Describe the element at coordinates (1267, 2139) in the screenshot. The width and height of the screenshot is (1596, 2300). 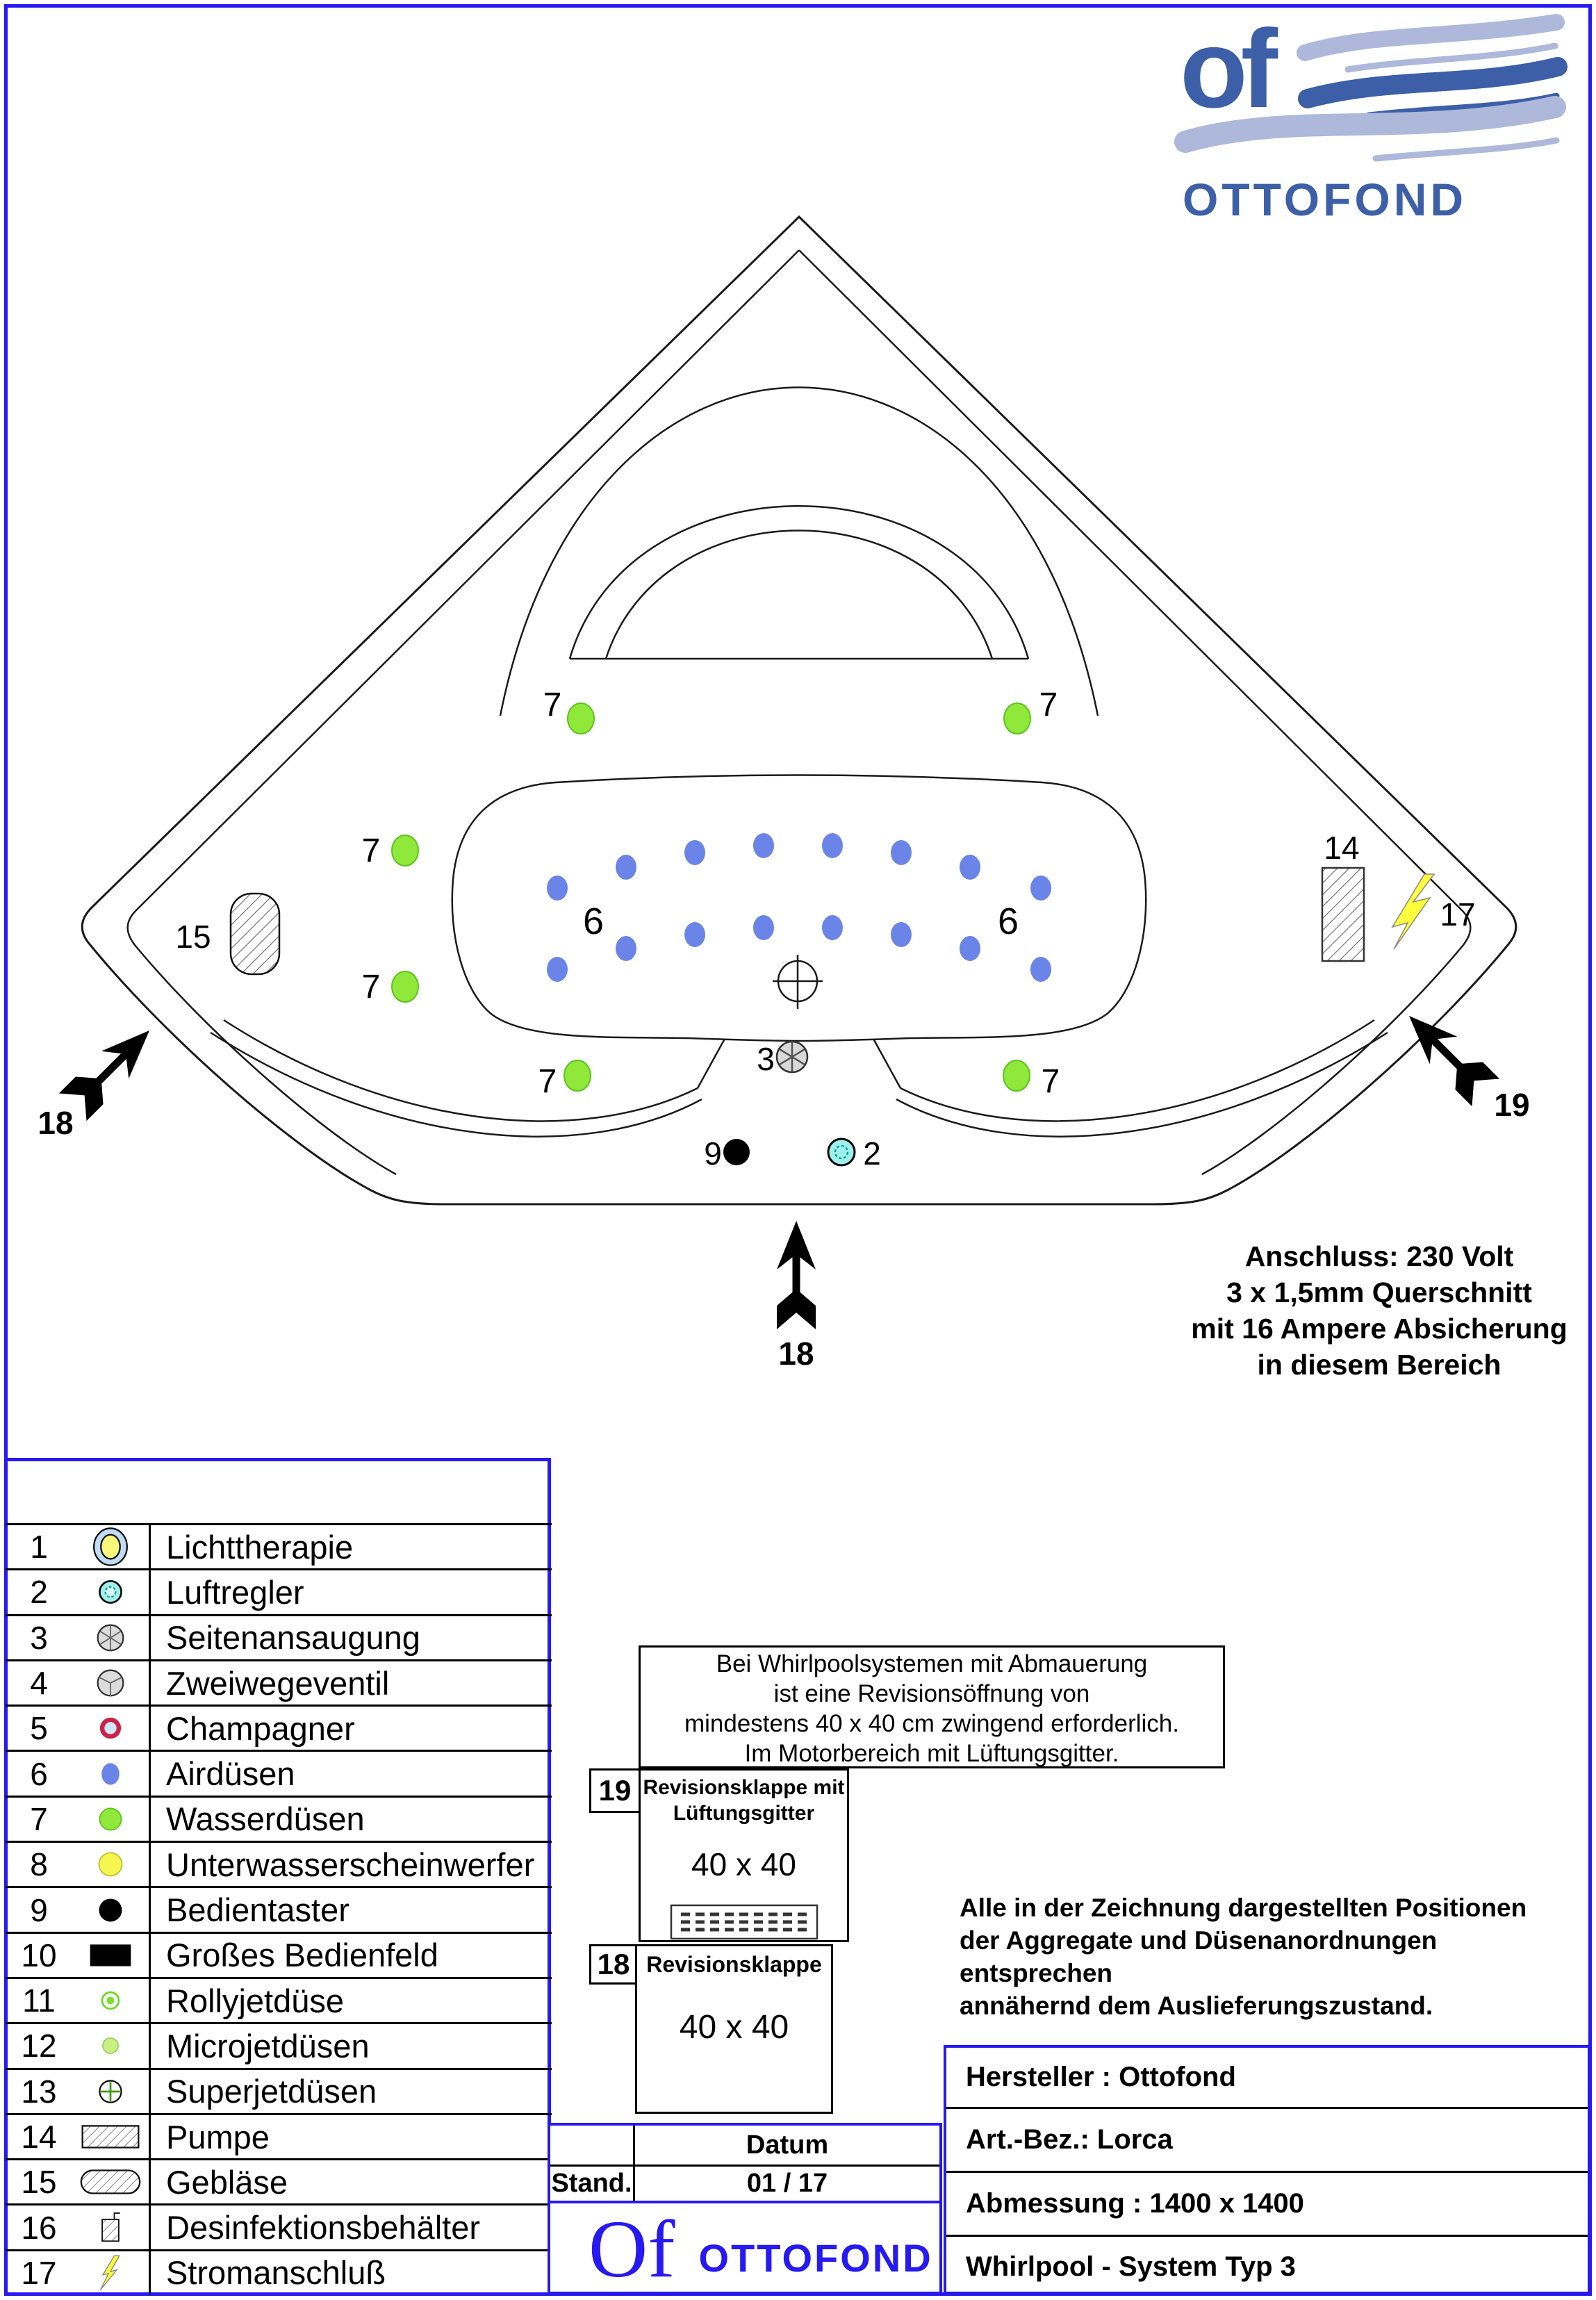
I see `product-info-row: Art.-Bez.: Lorca` at that location.